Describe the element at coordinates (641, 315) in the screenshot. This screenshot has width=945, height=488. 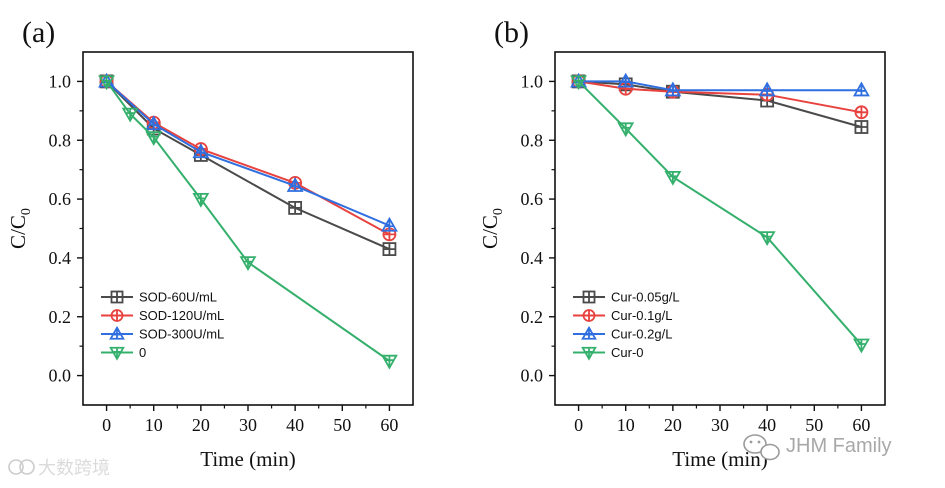
I see `legend-label: Cur-0.1g/L` at that location.